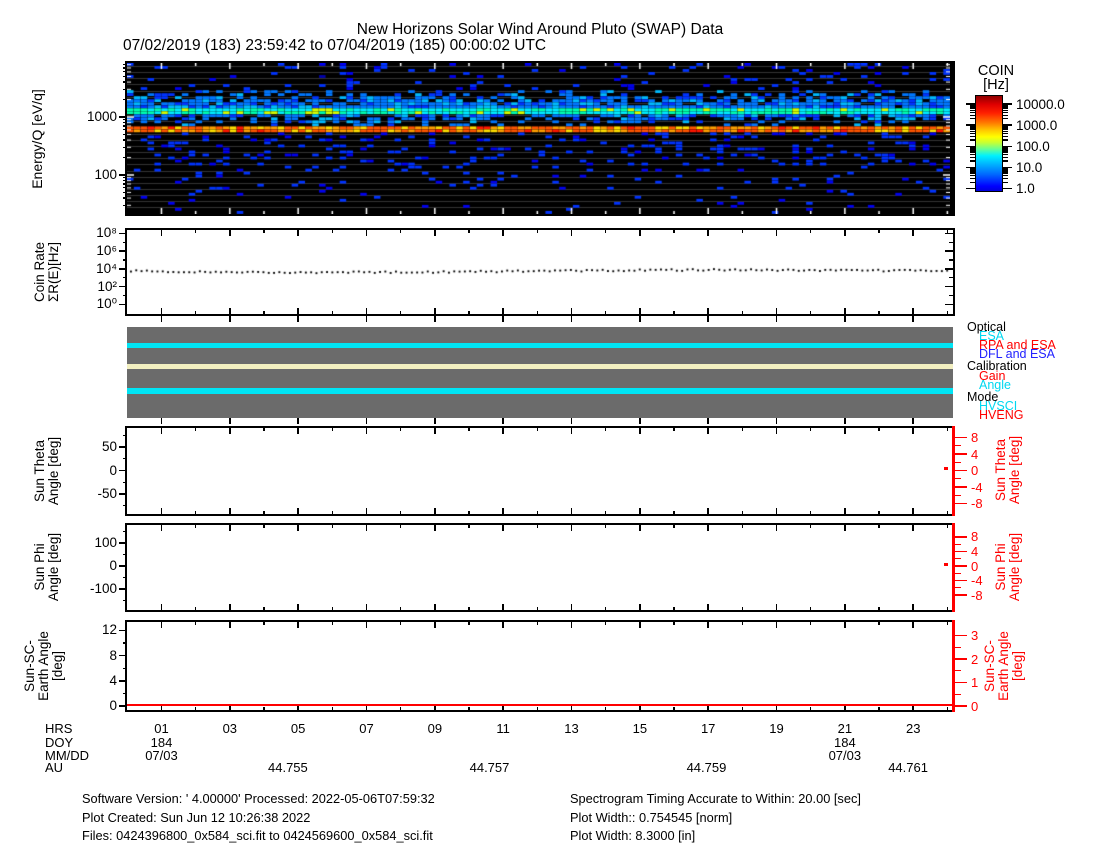  What do you see at coordinates (54, 767) in the screenshot?
I see `xaxis-row-au: AU` at bounding box center [54, 767].